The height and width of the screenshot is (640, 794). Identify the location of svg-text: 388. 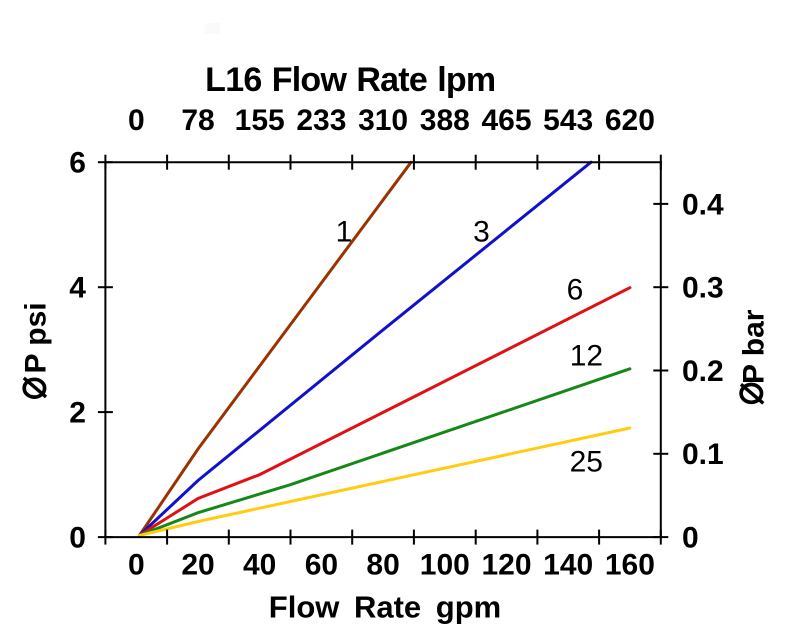
(445, 120).